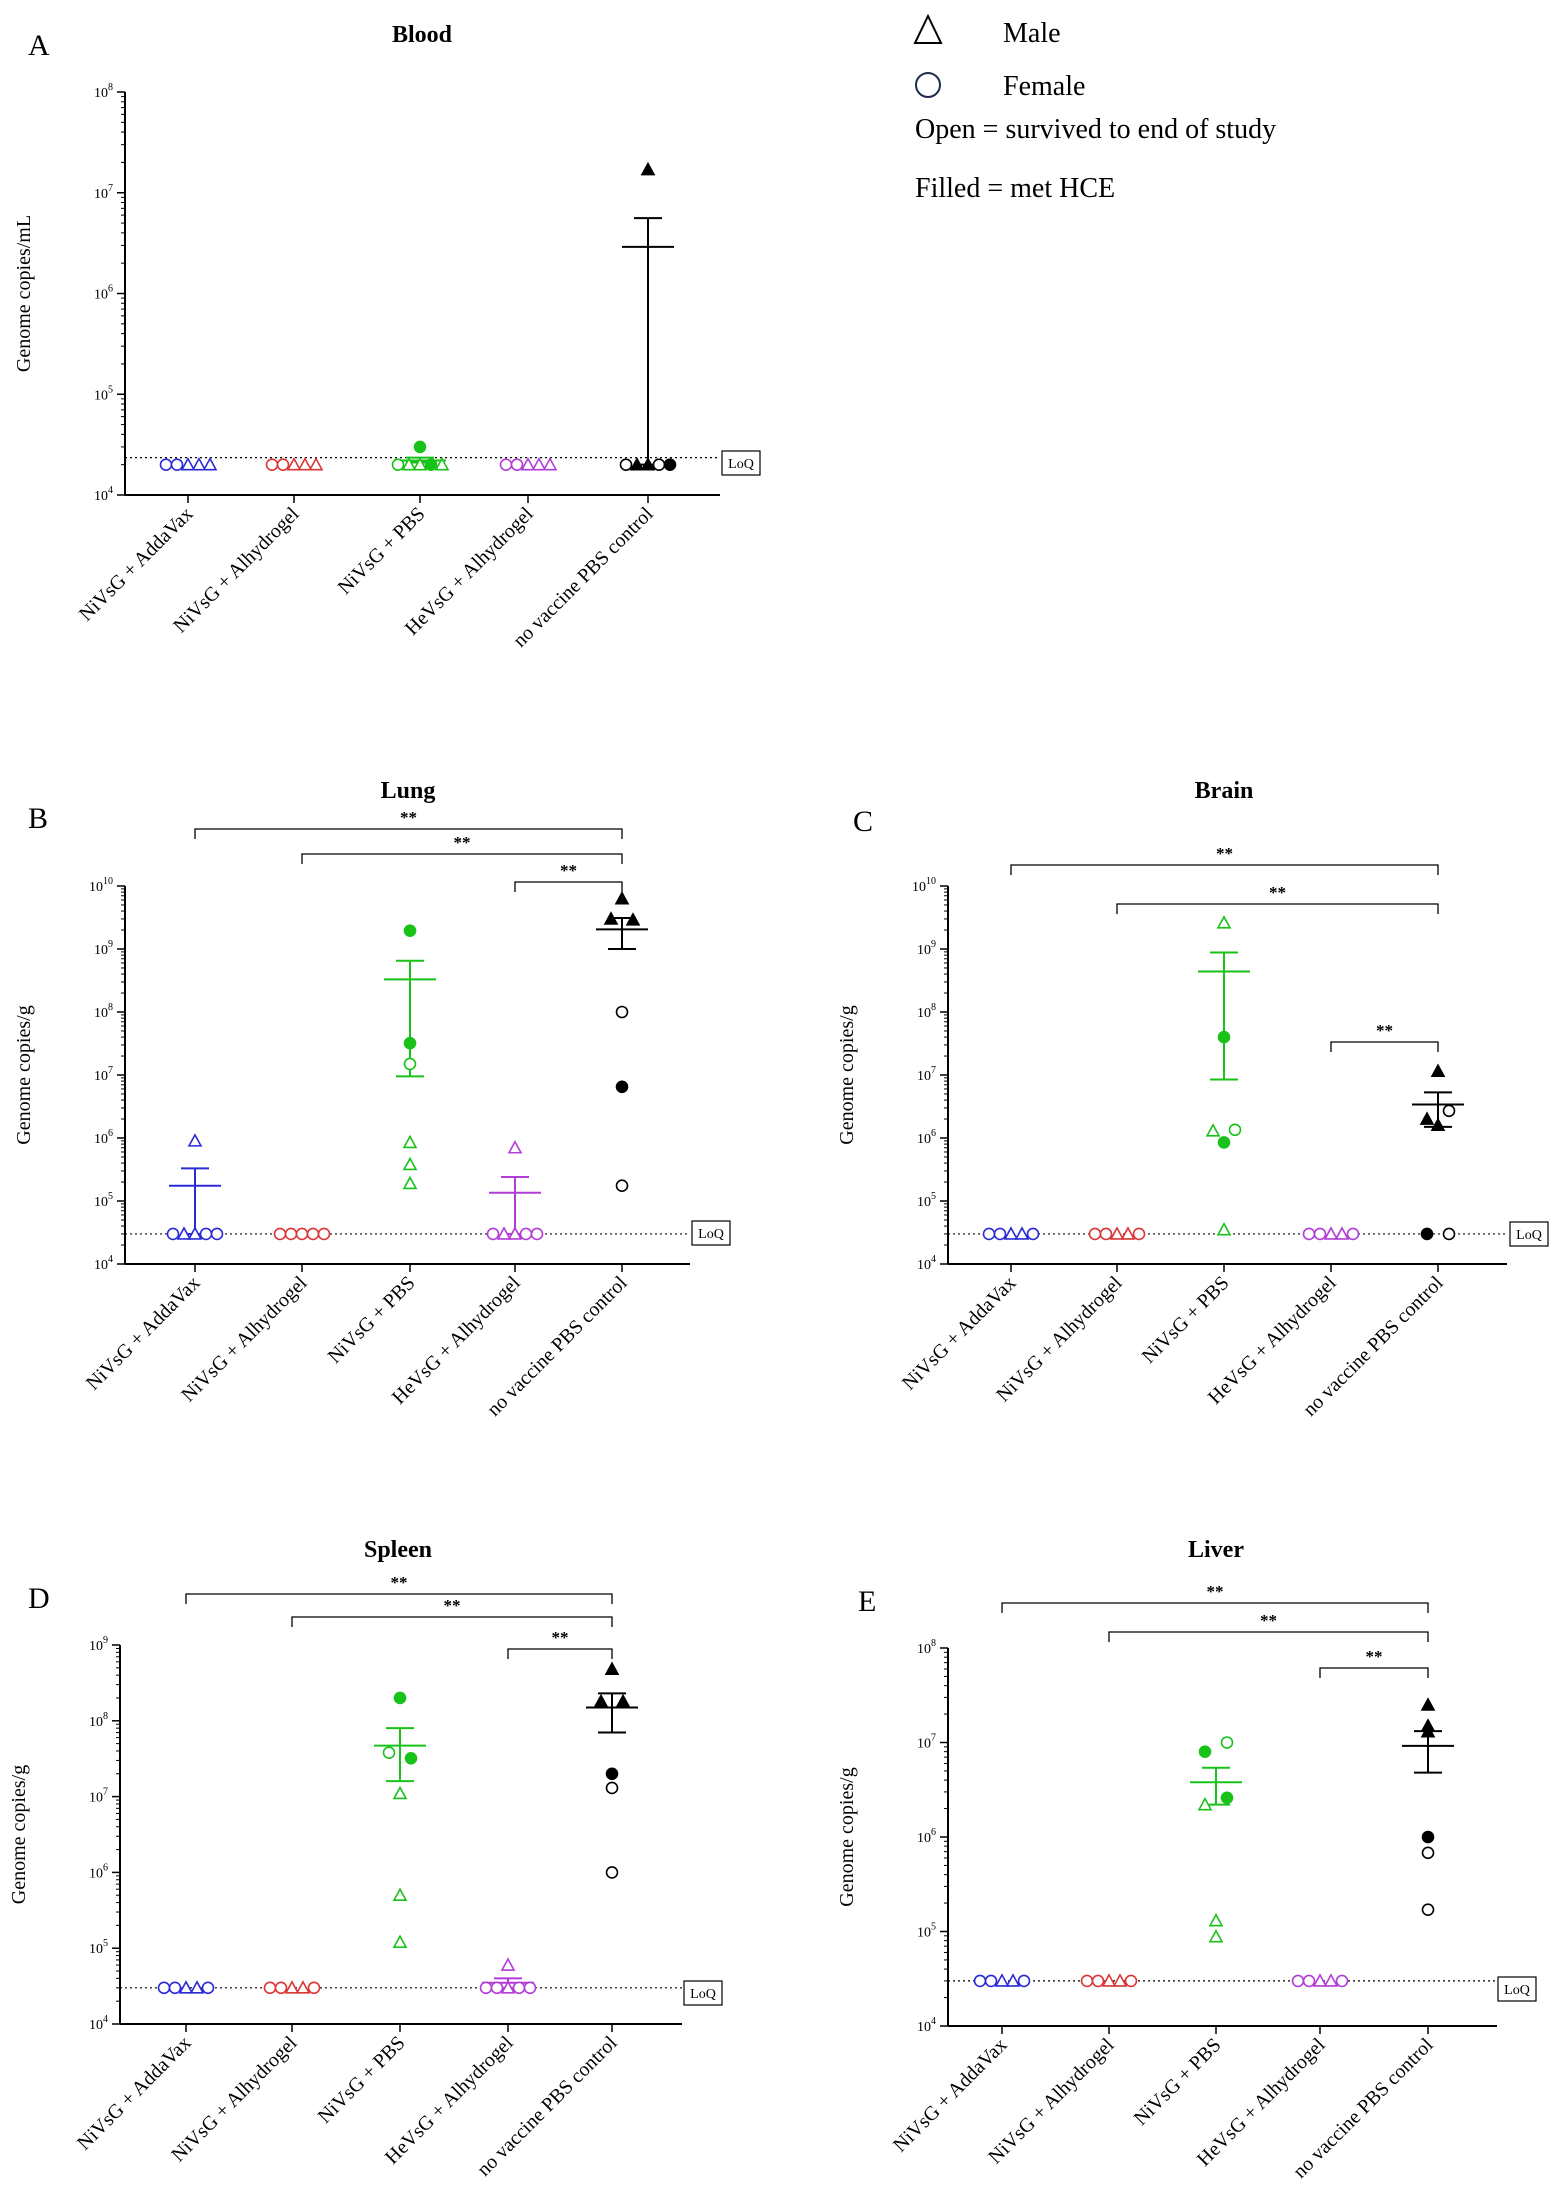  Describe the element at coordinates (1529, 1234) in the screenshot. I see `loq-label-box` at that location.